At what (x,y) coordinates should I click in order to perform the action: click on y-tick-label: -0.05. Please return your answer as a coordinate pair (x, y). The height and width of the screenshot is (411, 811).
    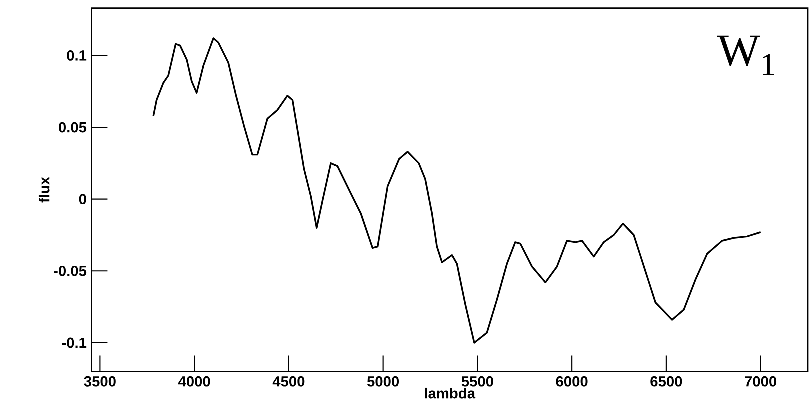
    Looking at the image, I should click on (70, 271).